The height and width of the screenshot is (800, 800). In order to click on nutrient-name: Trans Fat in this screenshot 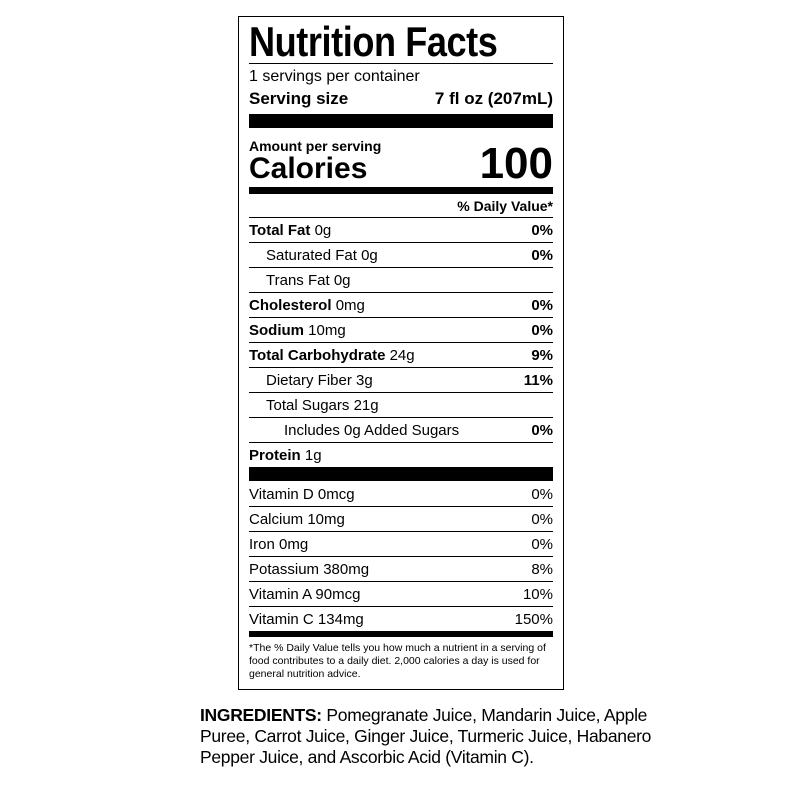, I will do `click(298, 280)`.